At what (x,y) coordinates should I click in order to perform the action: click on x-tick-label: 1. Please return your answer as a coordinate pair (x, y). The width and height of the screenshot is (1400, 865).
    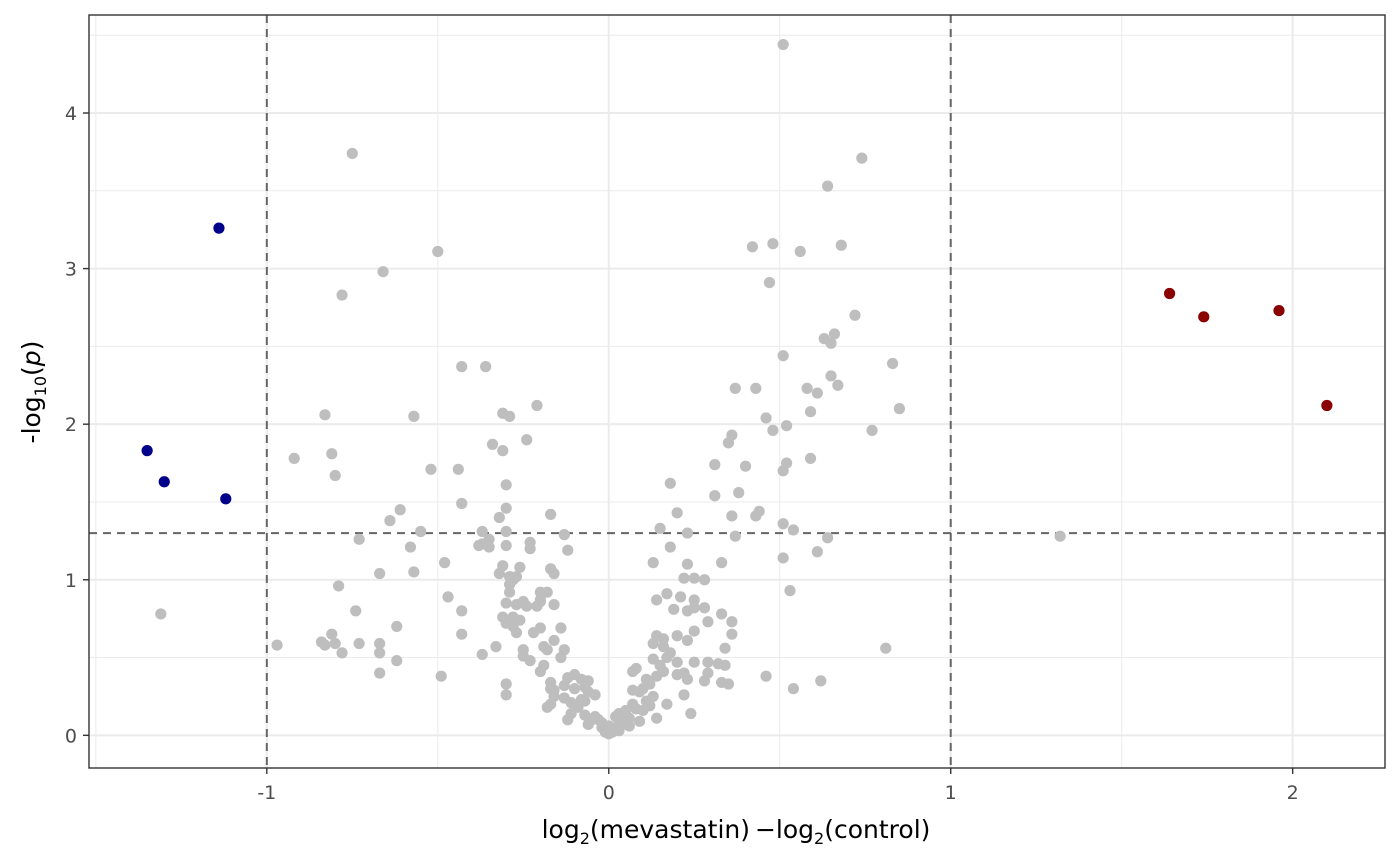
    Looking at the image, I should click on (951, 793).